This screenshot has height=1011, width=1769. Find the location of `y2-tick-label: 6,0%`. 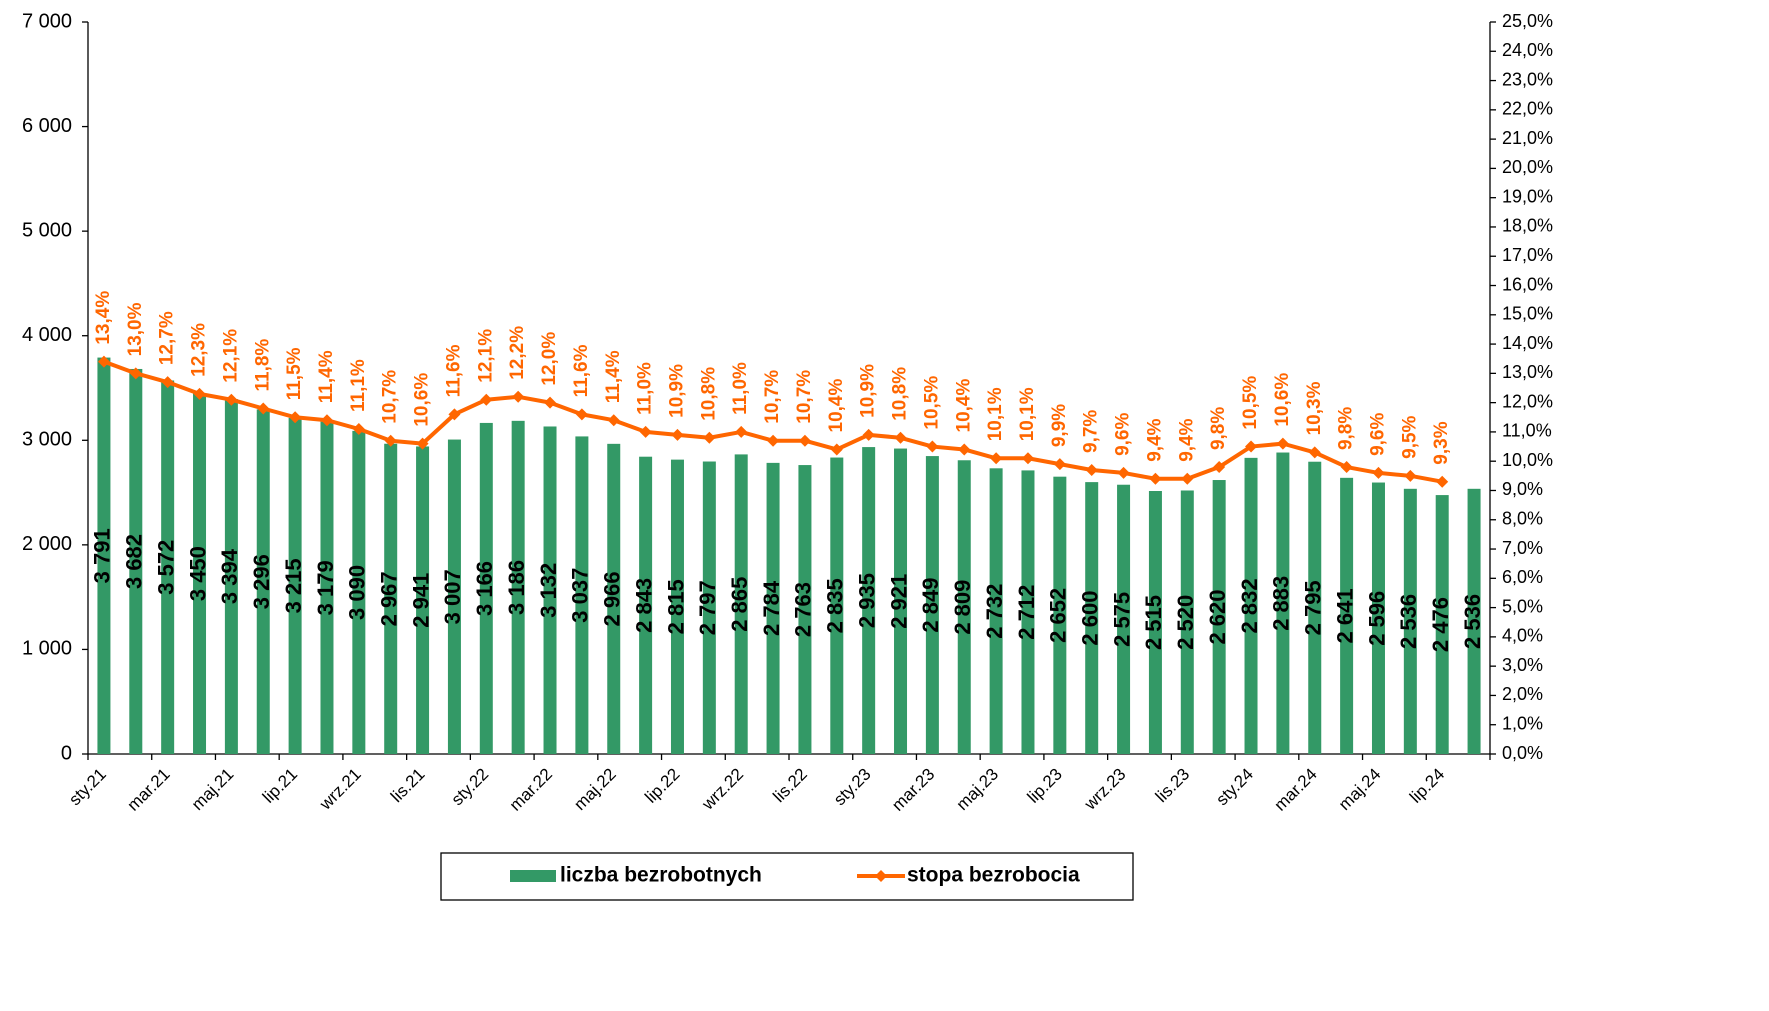

y2-tick-label: 6,0% is located at coordinates (1522, 577).